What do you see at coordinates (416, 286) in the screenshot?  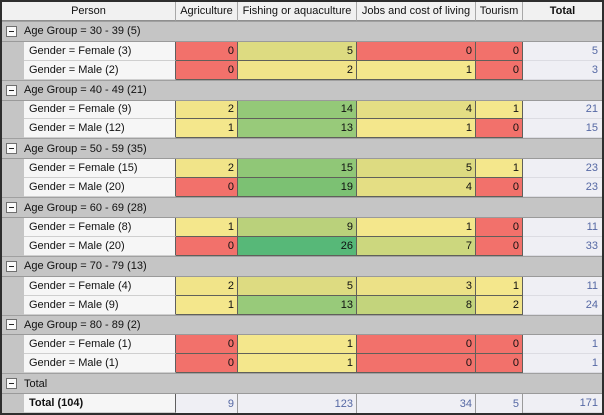 I see `heat-cell: 3` at bounding box center [416, 286].